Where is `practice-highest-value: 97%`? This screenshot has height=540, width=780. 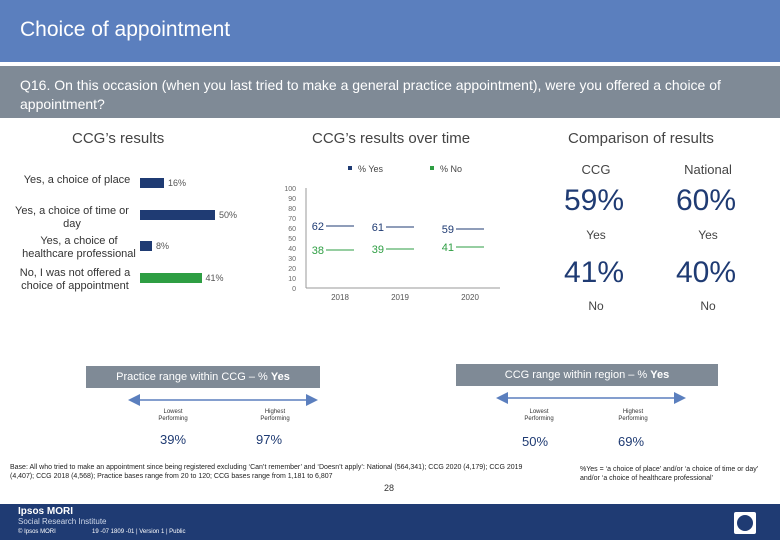
practice-highest-value: 97% is located at coordinates (269, 439).